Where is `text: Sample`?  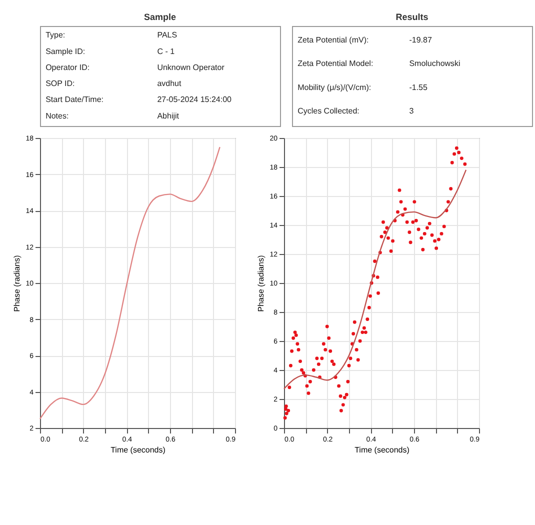 text: Sample is located at coordinates (160, 17).